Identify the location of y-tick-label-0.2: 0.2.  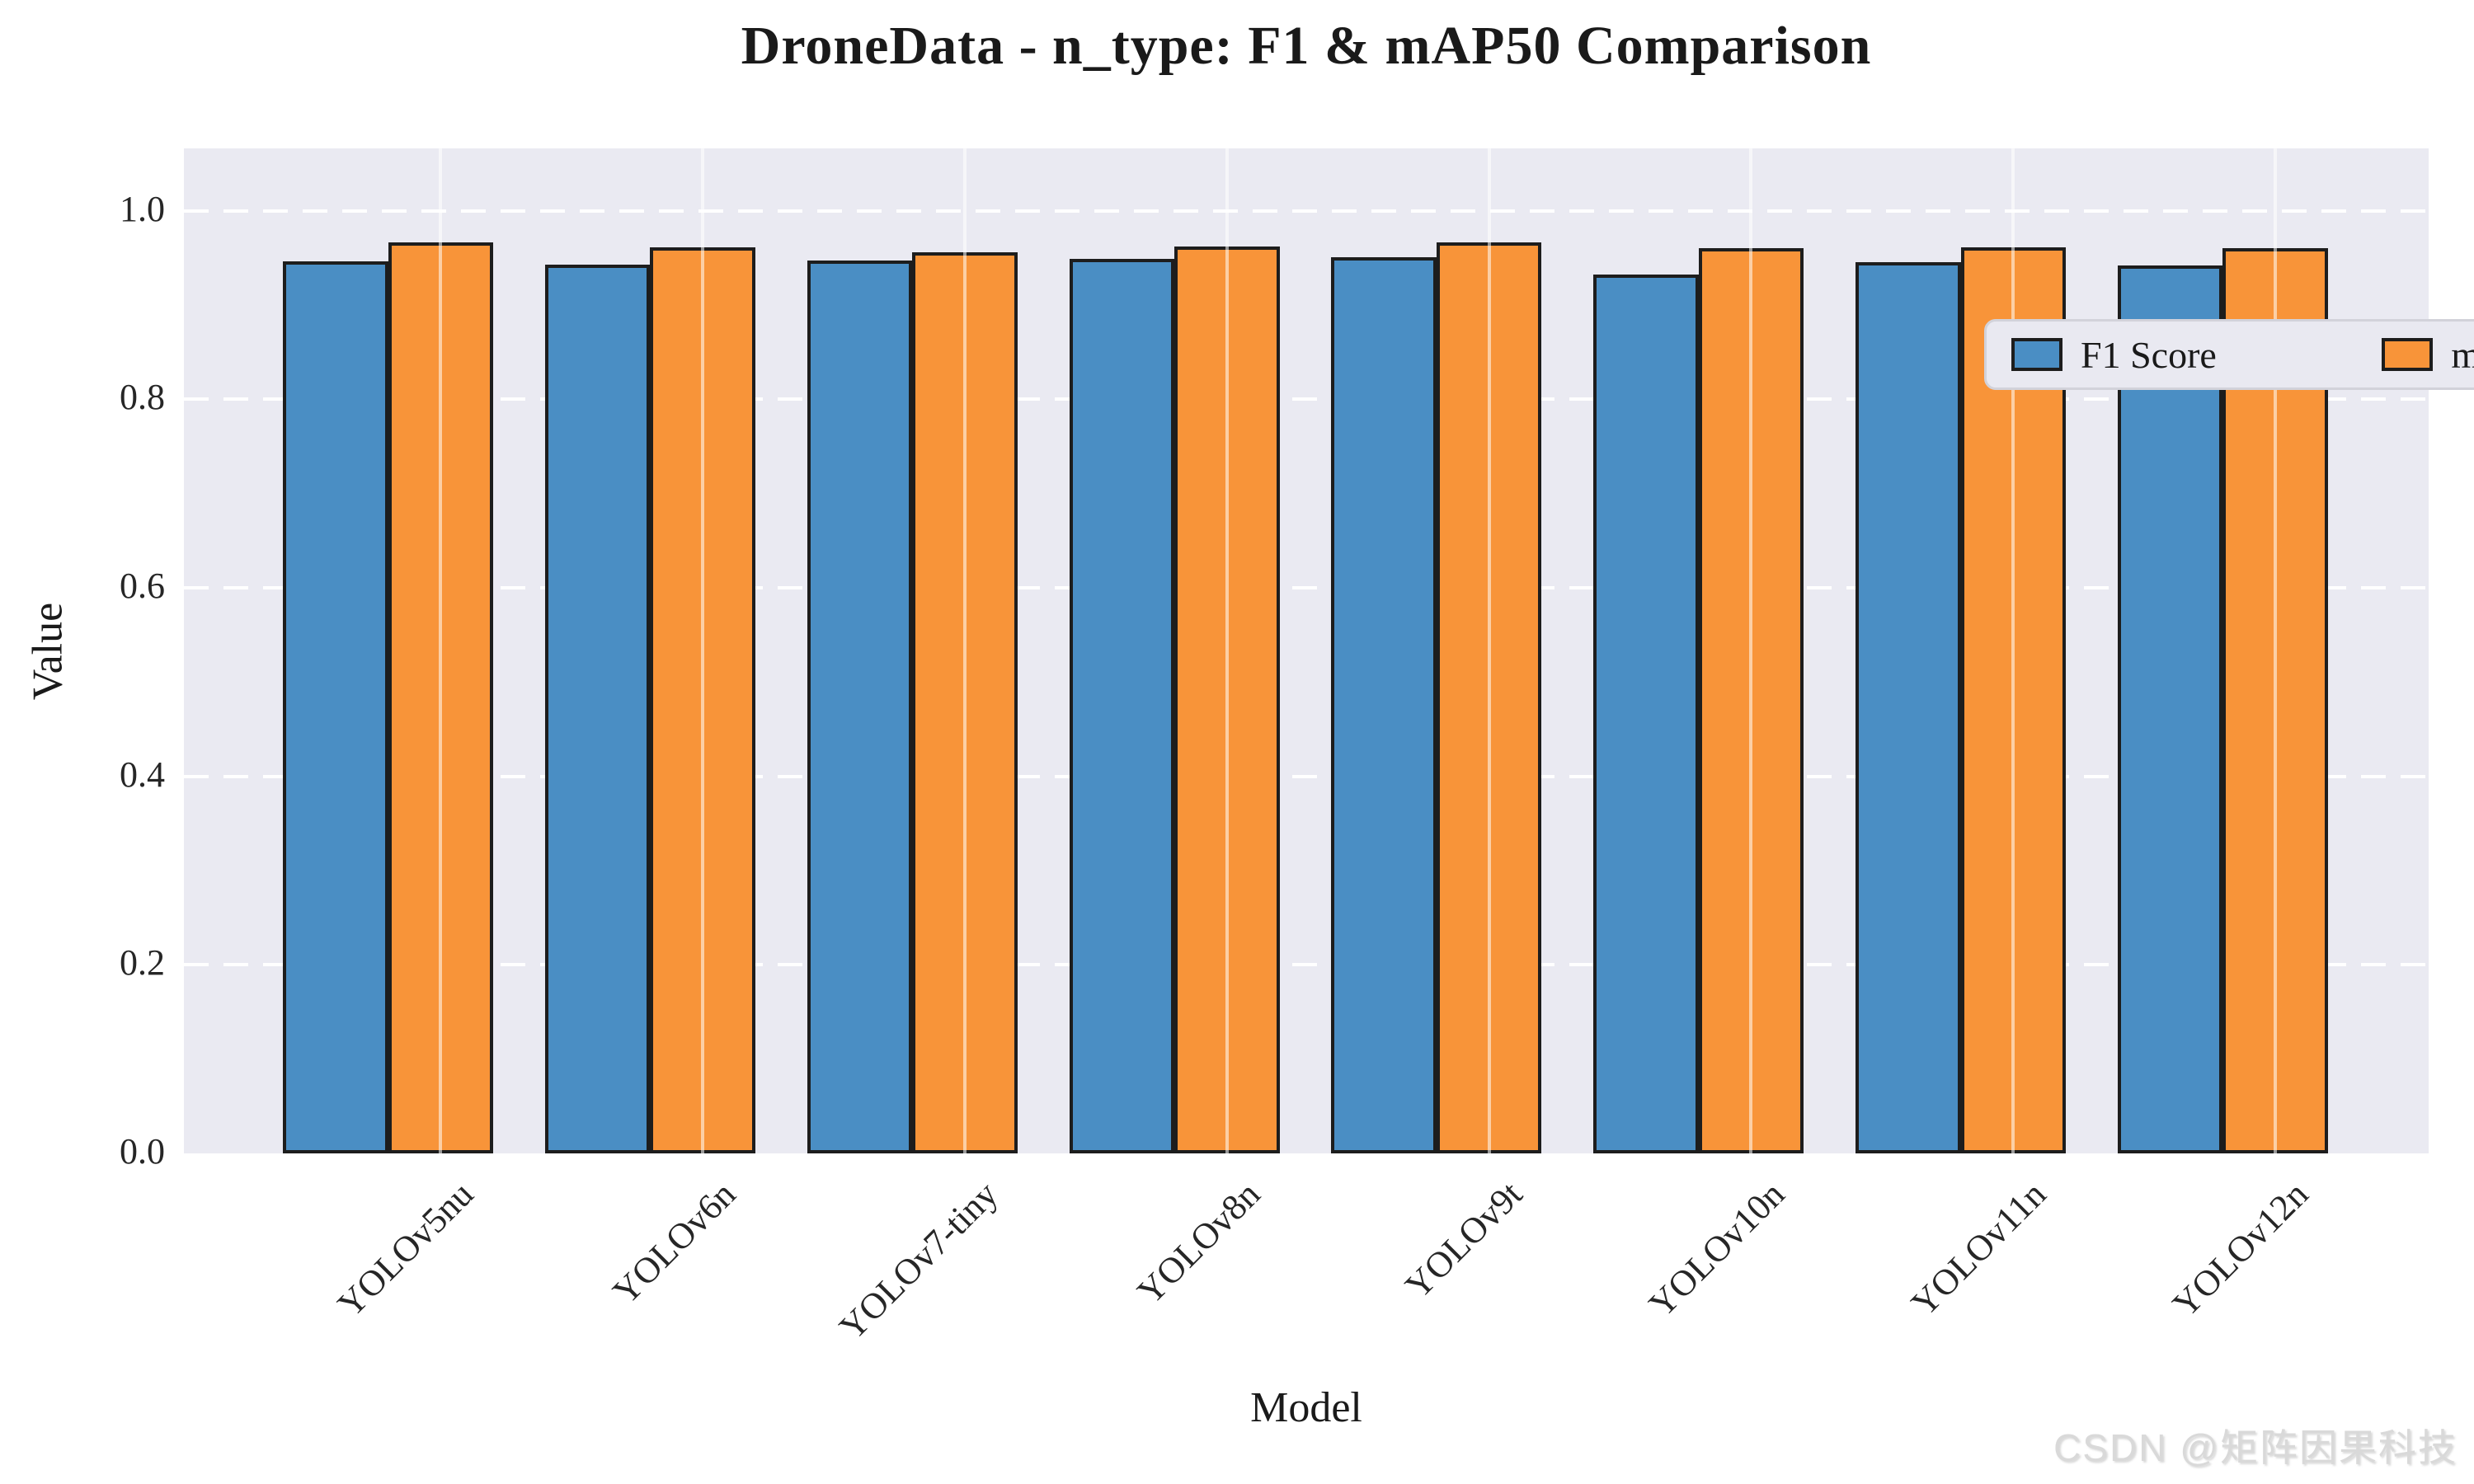
(142, 963).